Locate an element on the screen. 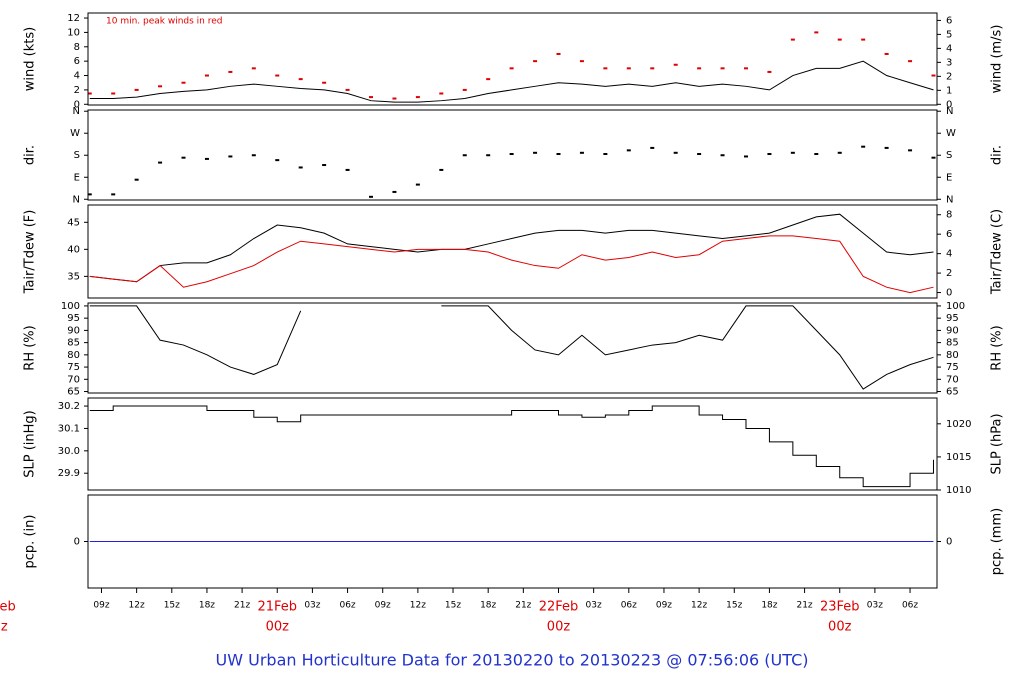  y2-axis-label: dir. is located at coordinates (997, 155).